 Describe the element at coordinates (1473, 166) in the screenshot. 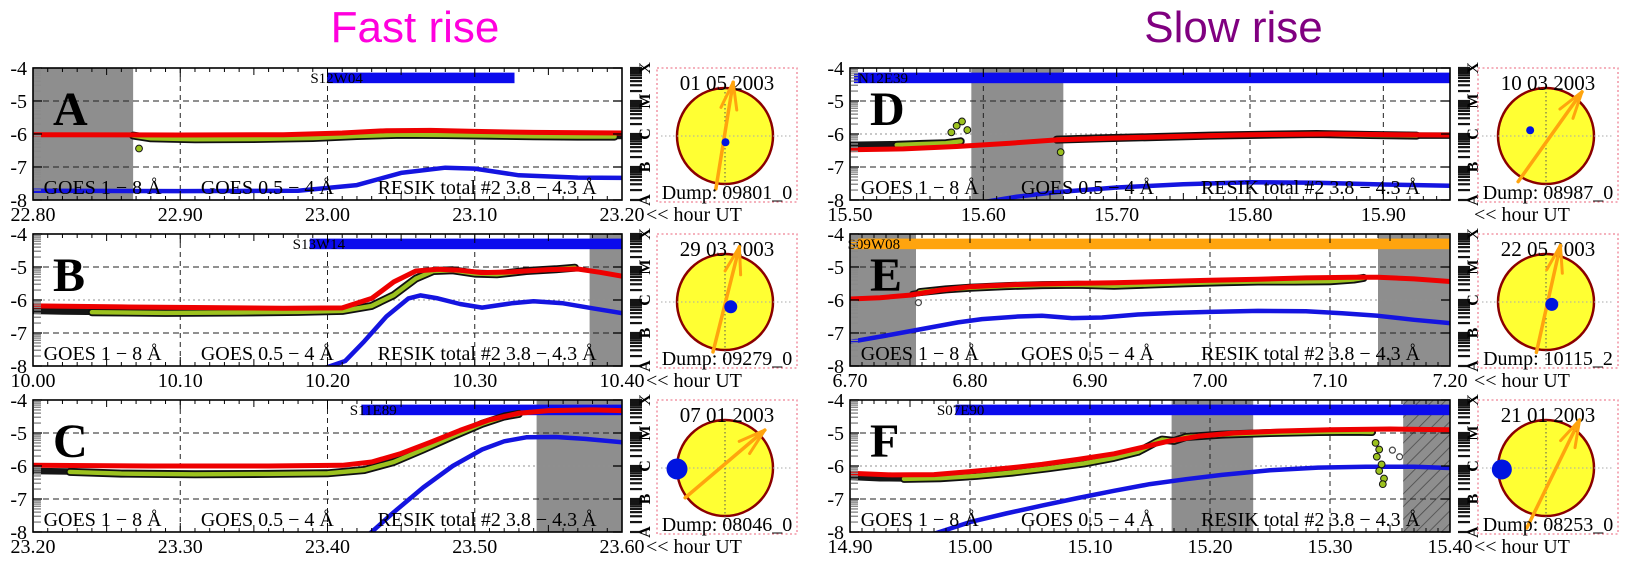

I see `goes-class-letter: B` at that location.